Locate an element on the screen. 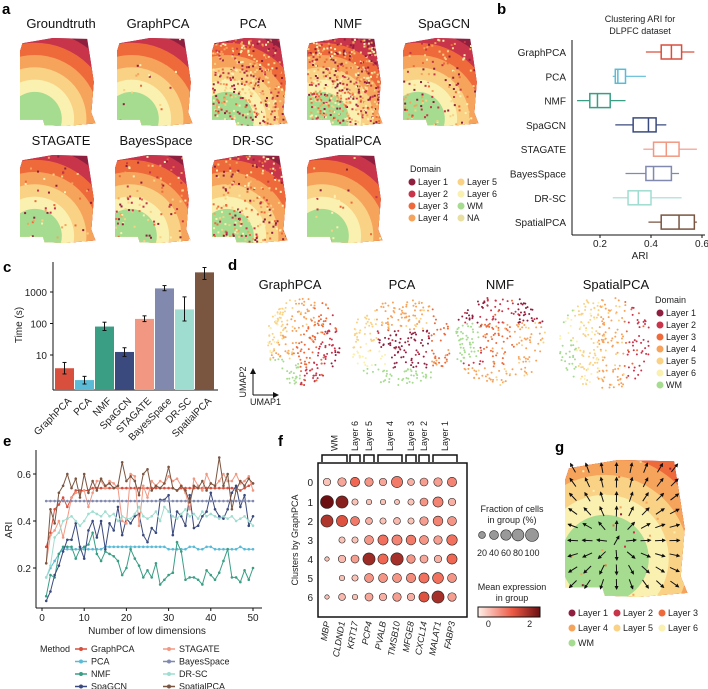 The height and width of the screenshot is (689, 708). trajectory-arrow is located at coordinates (573, 467).